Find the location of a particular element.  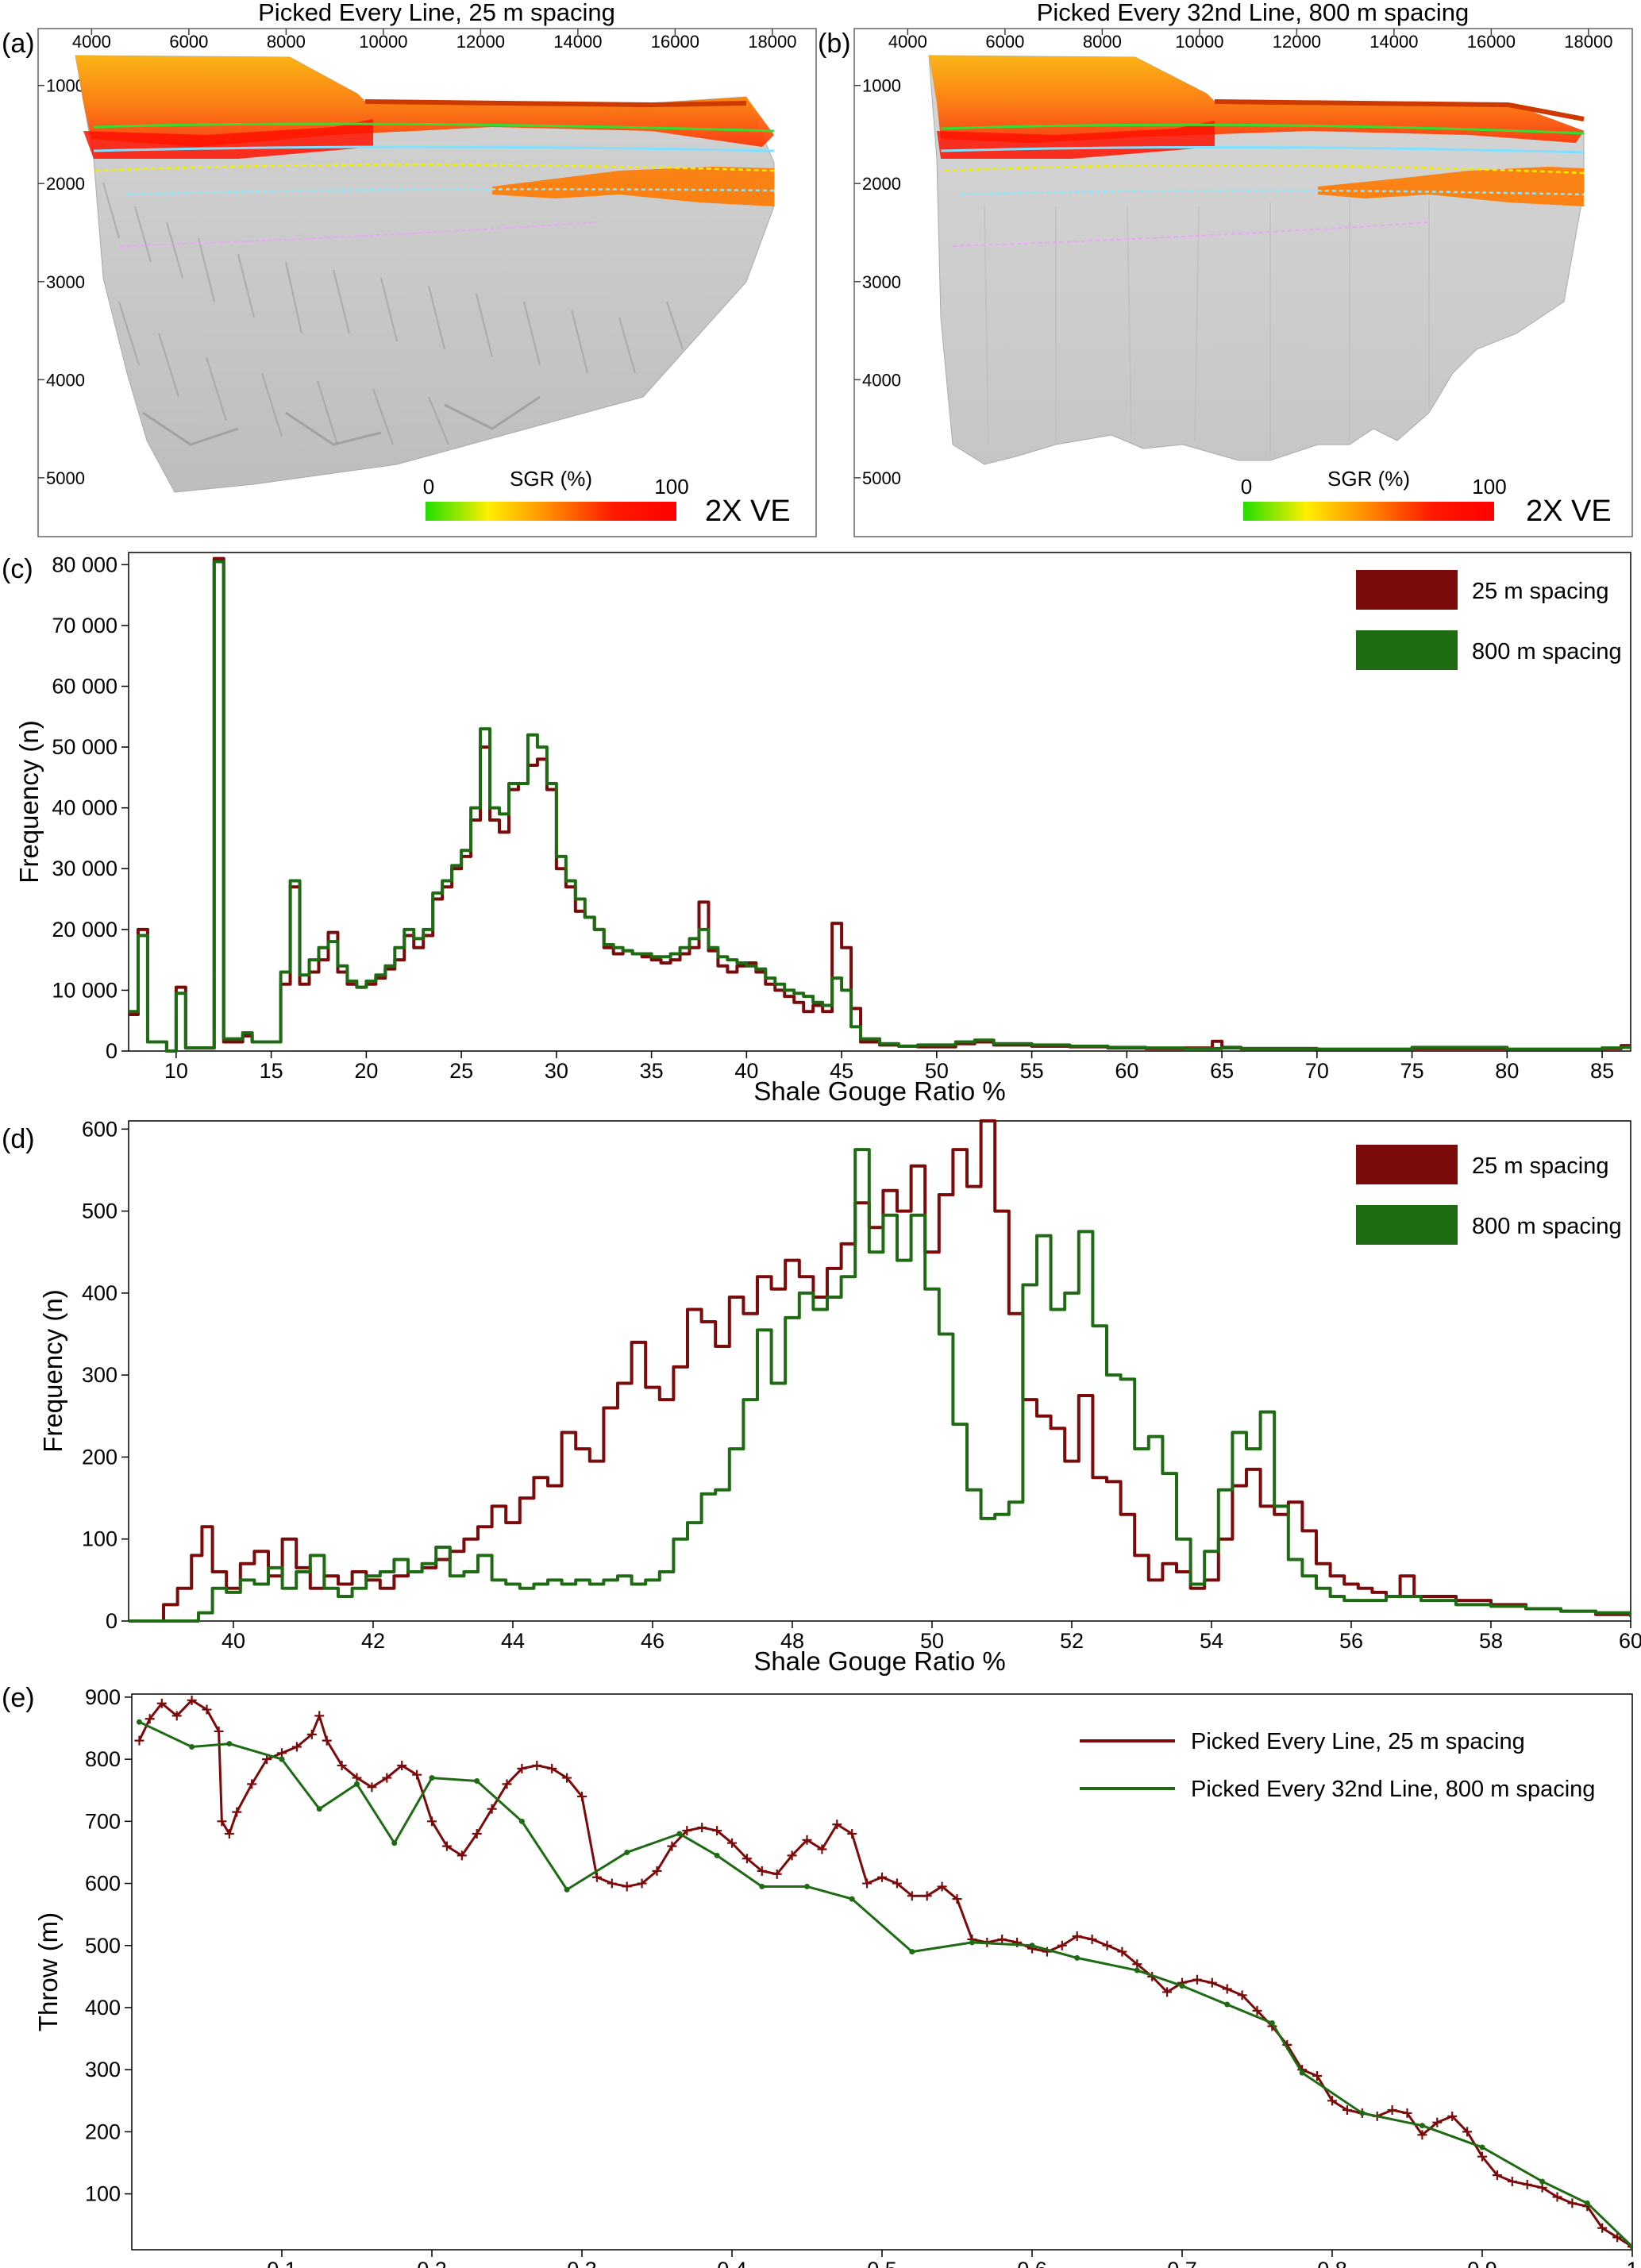

y-tick-label-d-2: 200 is located at coordinates (99, 1457).